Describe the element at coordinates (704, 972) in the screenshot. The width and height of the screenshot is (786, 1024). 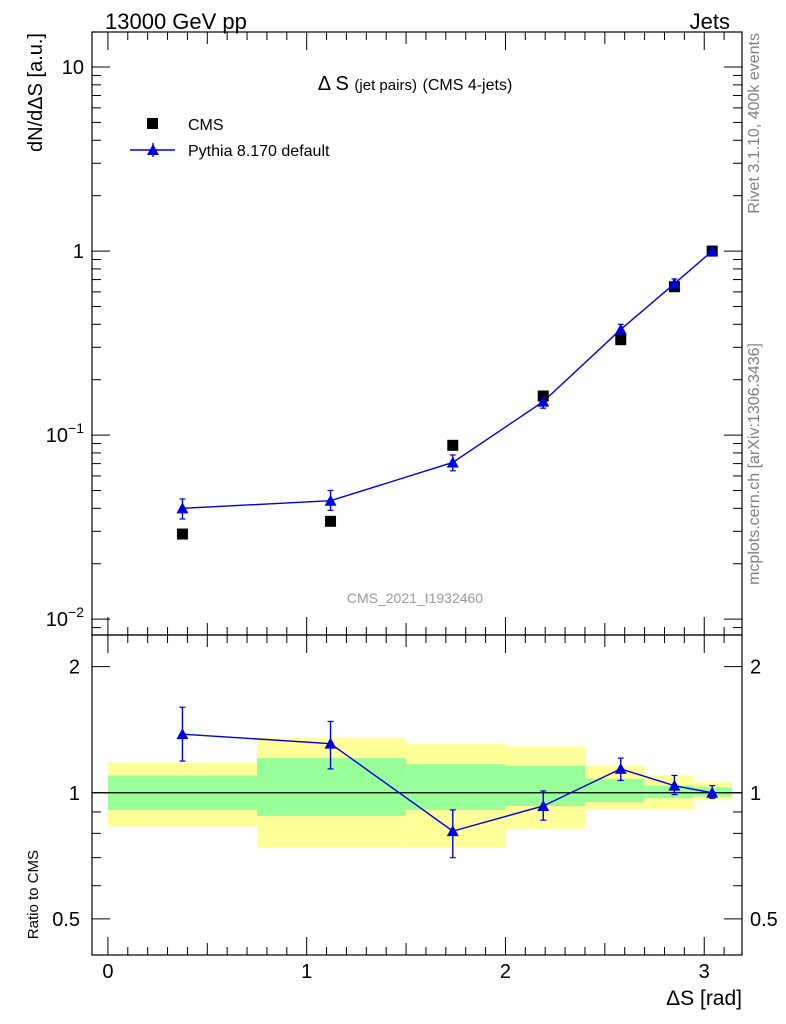
I see `x-tick-label-3: 3` at that location.